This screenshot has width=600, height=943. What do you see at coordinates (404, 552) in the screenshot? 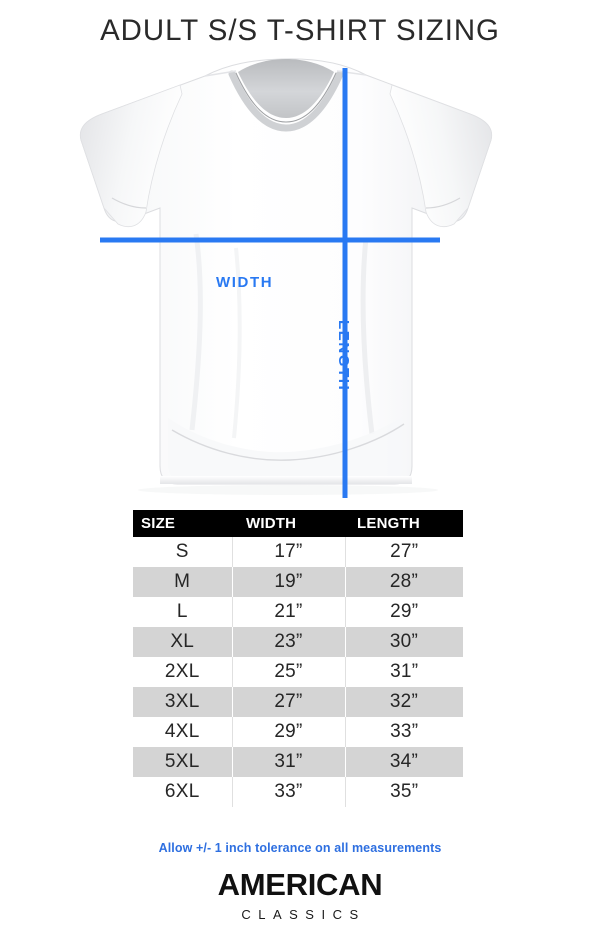
I see `cell-length: 27”` at bounding box center [404, 552].